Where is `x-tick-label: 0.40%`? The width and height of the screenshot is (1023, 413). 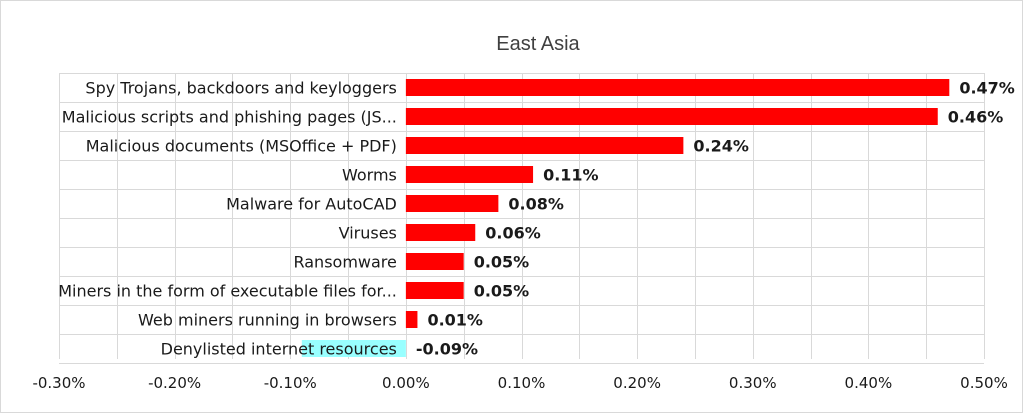
x-tick-label: 0.40% is located at coordinates (869, 383).